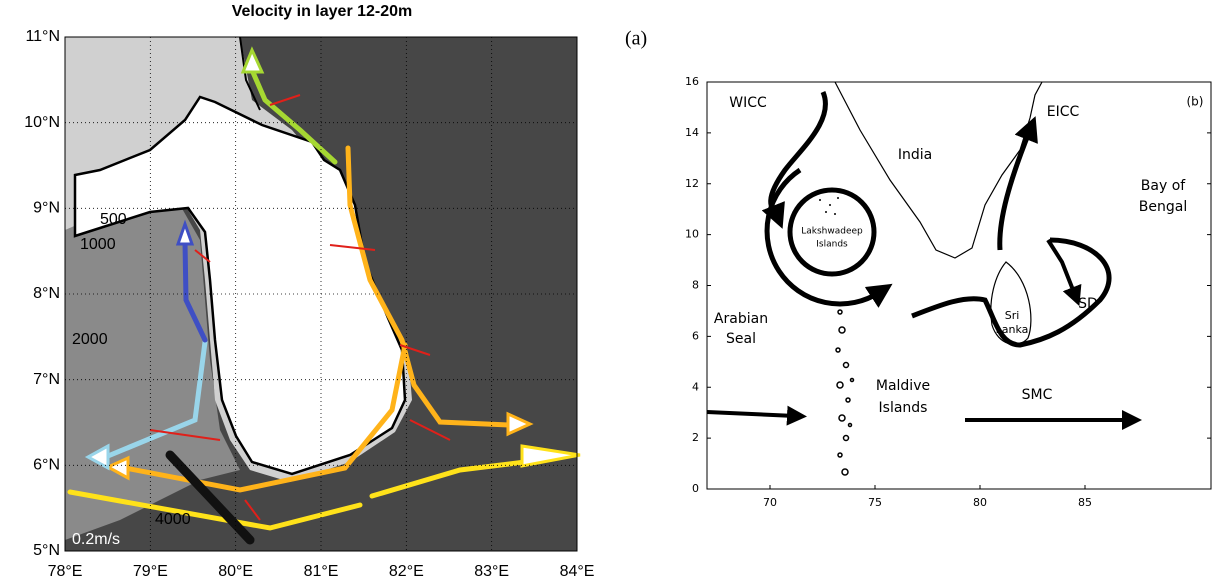  What do you see at coordinates (1063, 112) in the screenshot?
I see `place-label: EICC` at bounding box center [1063, 112].